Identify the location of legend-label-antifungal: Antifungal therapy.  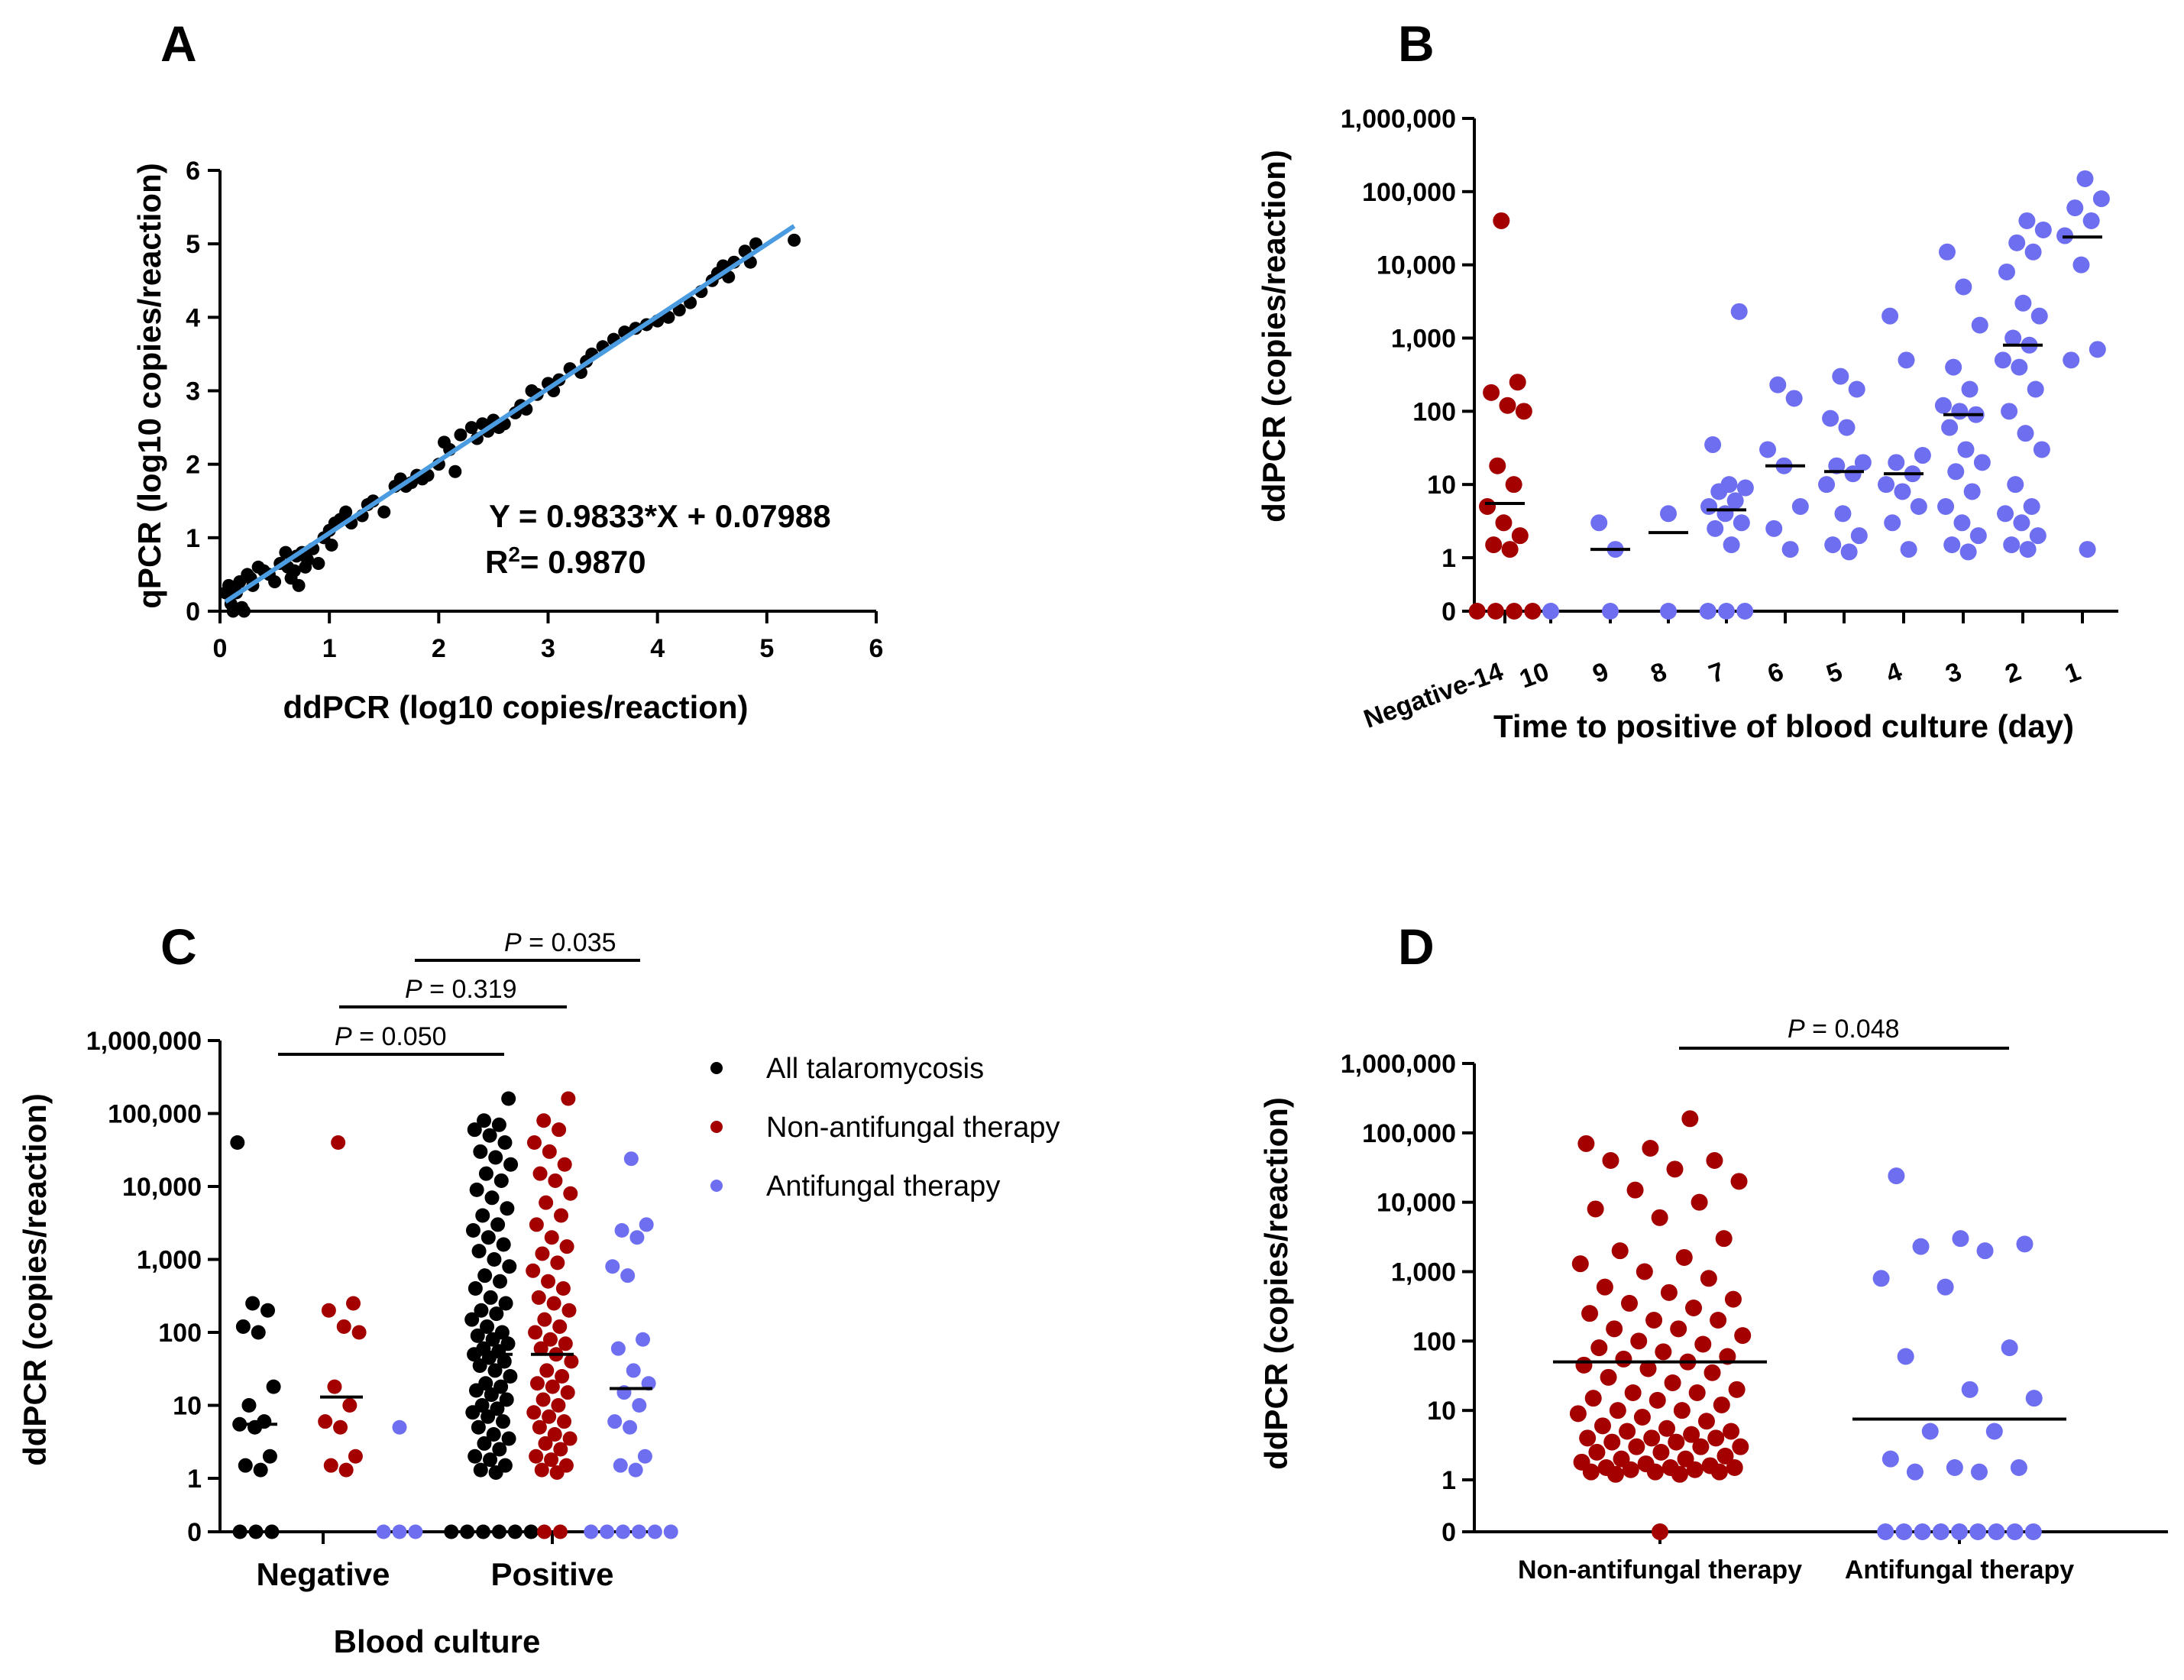
(883, 1186).